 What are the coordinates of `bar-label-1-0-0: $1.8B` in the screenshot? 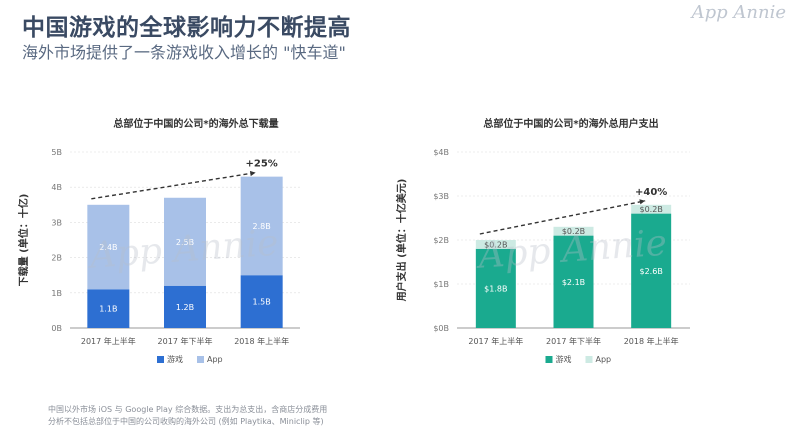 It's located at (495, 288).